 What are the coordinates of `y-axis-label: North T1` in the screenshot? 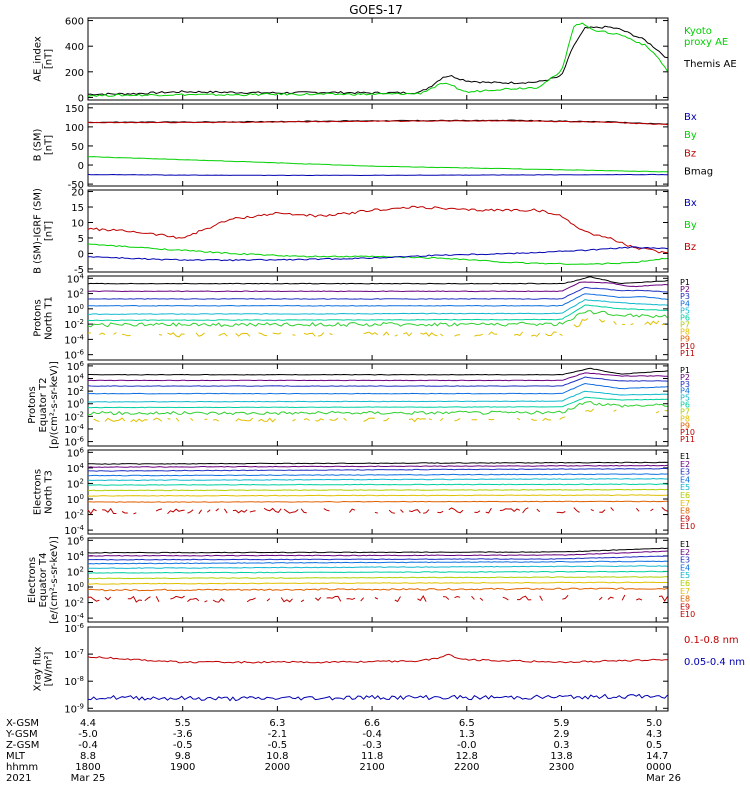 It's located at (49, 318).